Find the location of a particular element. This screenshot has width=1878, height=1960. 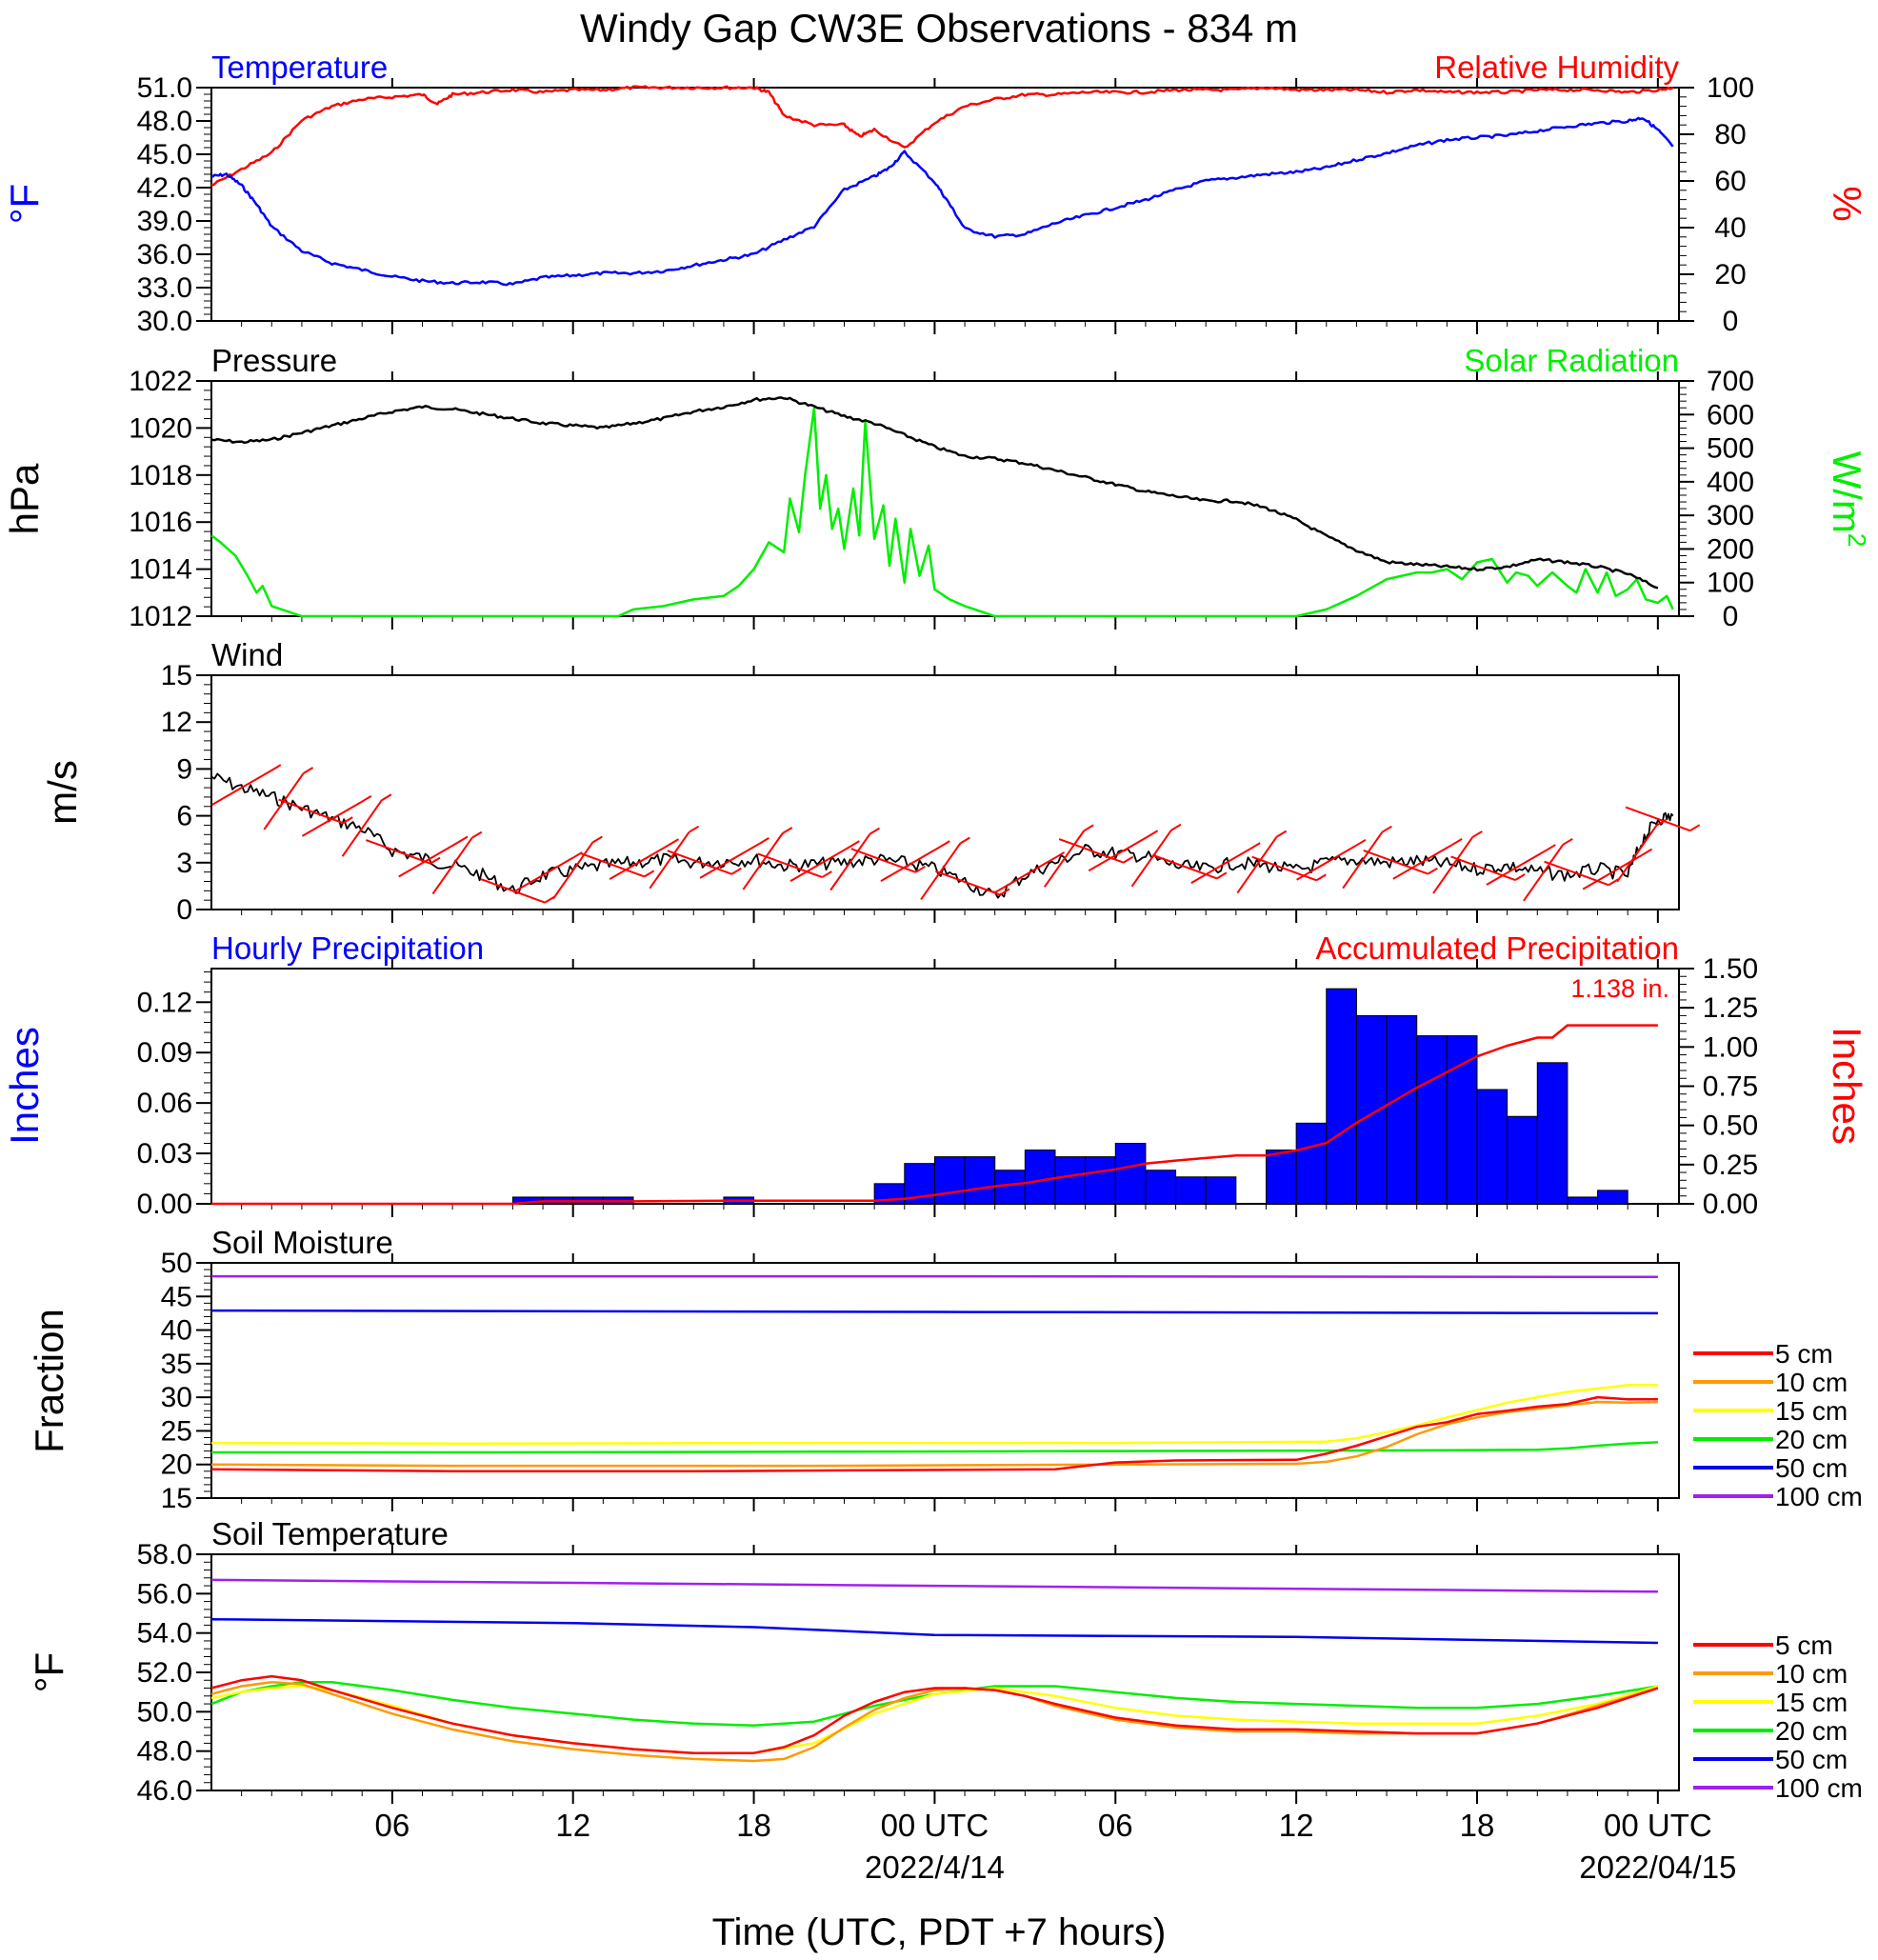

temperature-axis-tick-label: 30.0 is located at coordinates (164, 321).